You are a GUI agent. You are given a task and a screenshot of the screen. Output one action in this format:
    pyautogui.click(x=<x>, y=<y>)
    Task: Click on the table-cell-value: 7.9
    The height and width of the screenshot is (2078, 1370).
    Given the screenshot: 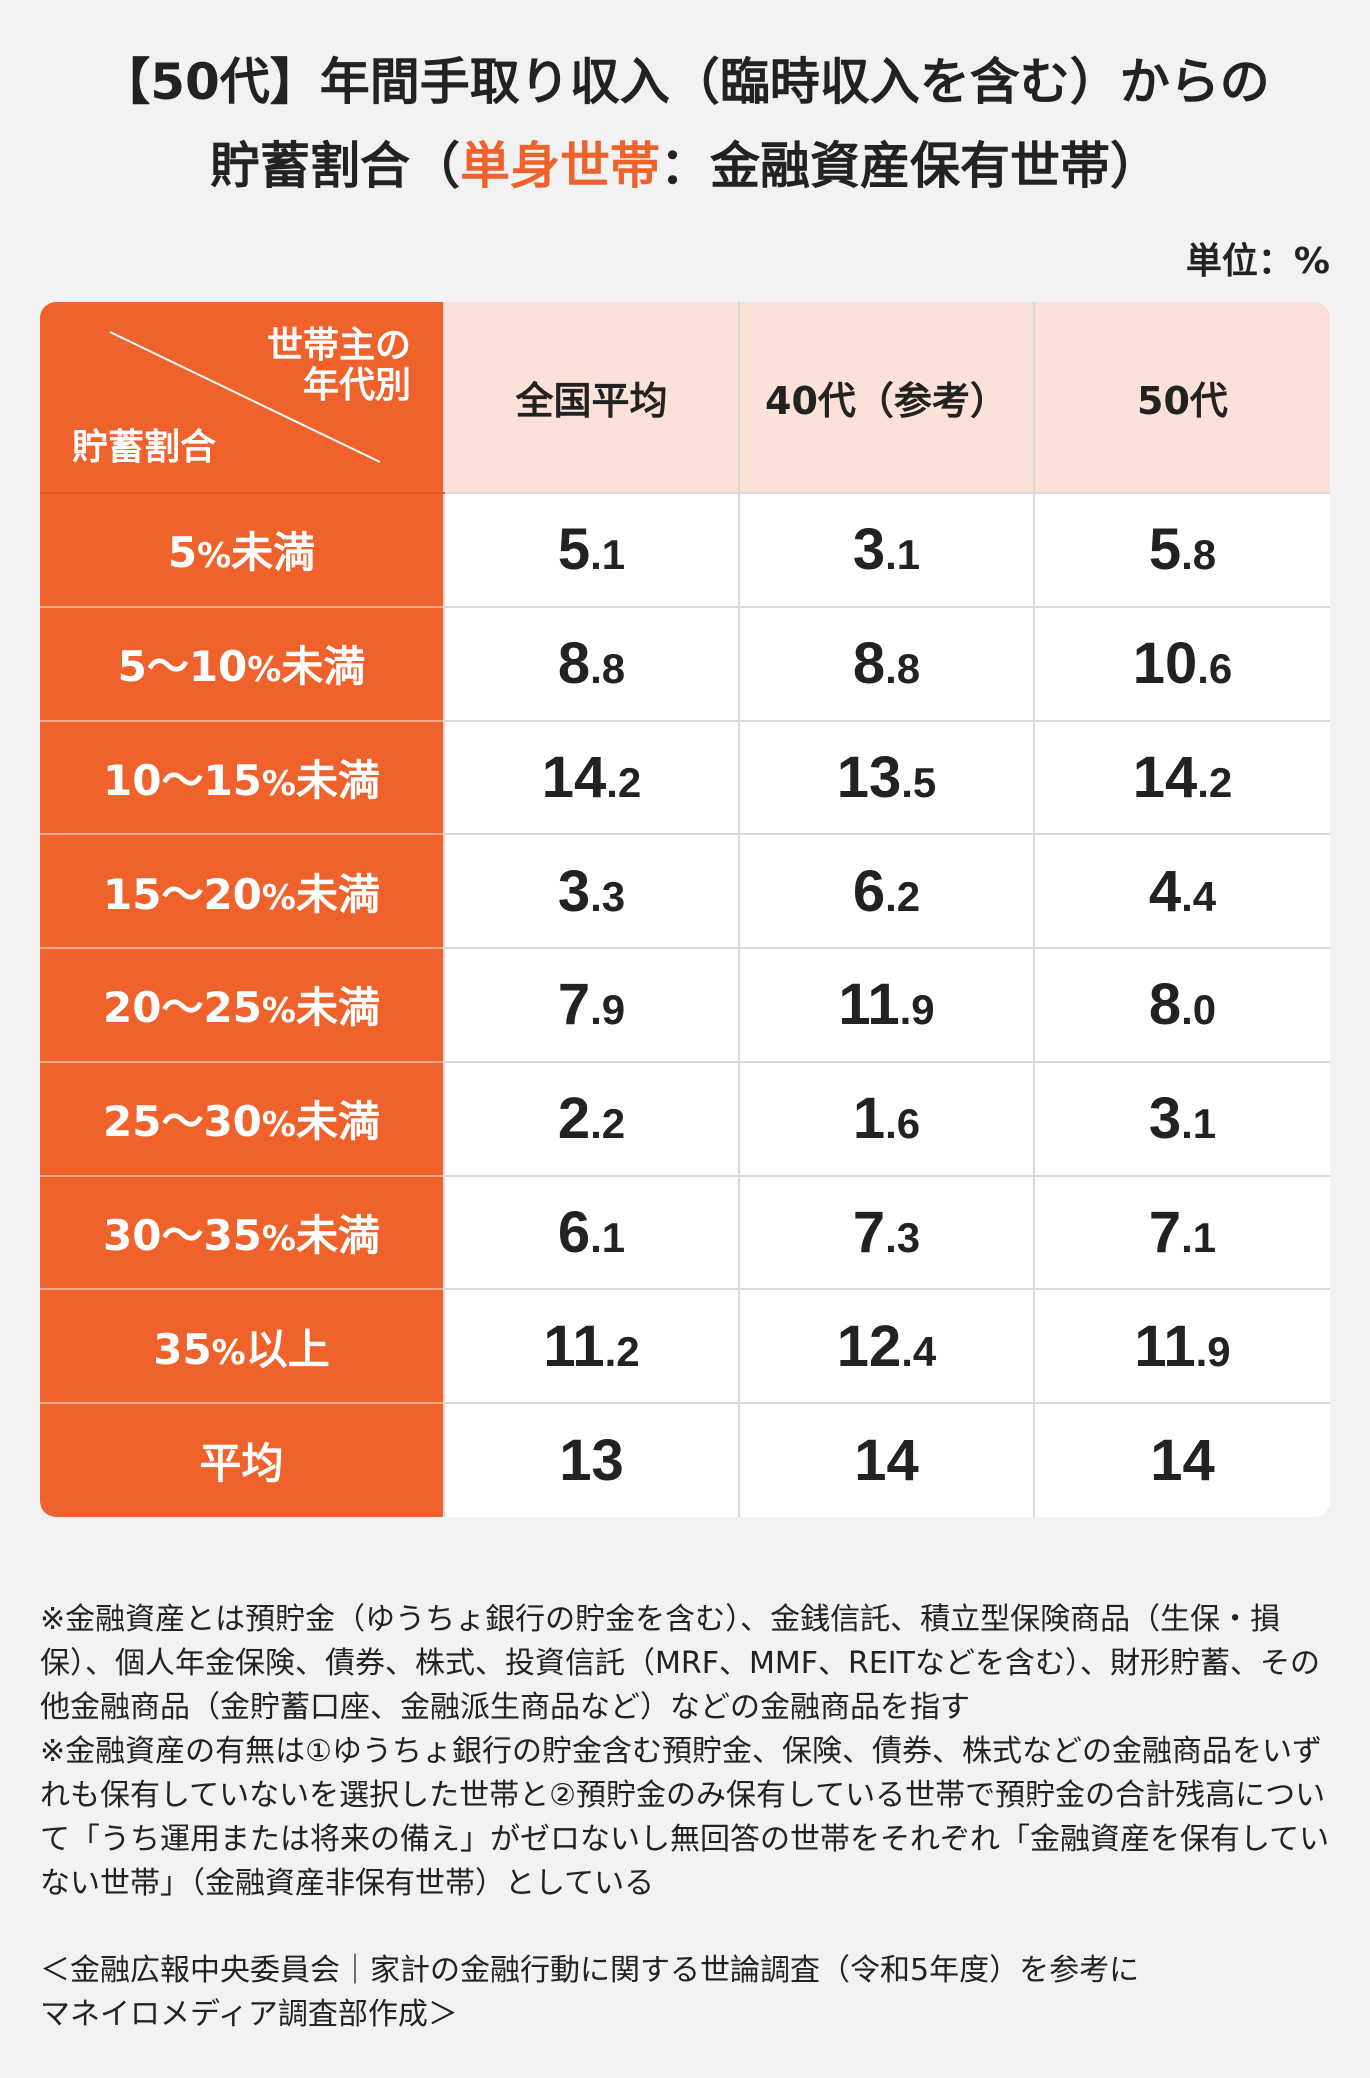 What is the action you would take?
    pyautogui.click(x=591, y=1004)
    